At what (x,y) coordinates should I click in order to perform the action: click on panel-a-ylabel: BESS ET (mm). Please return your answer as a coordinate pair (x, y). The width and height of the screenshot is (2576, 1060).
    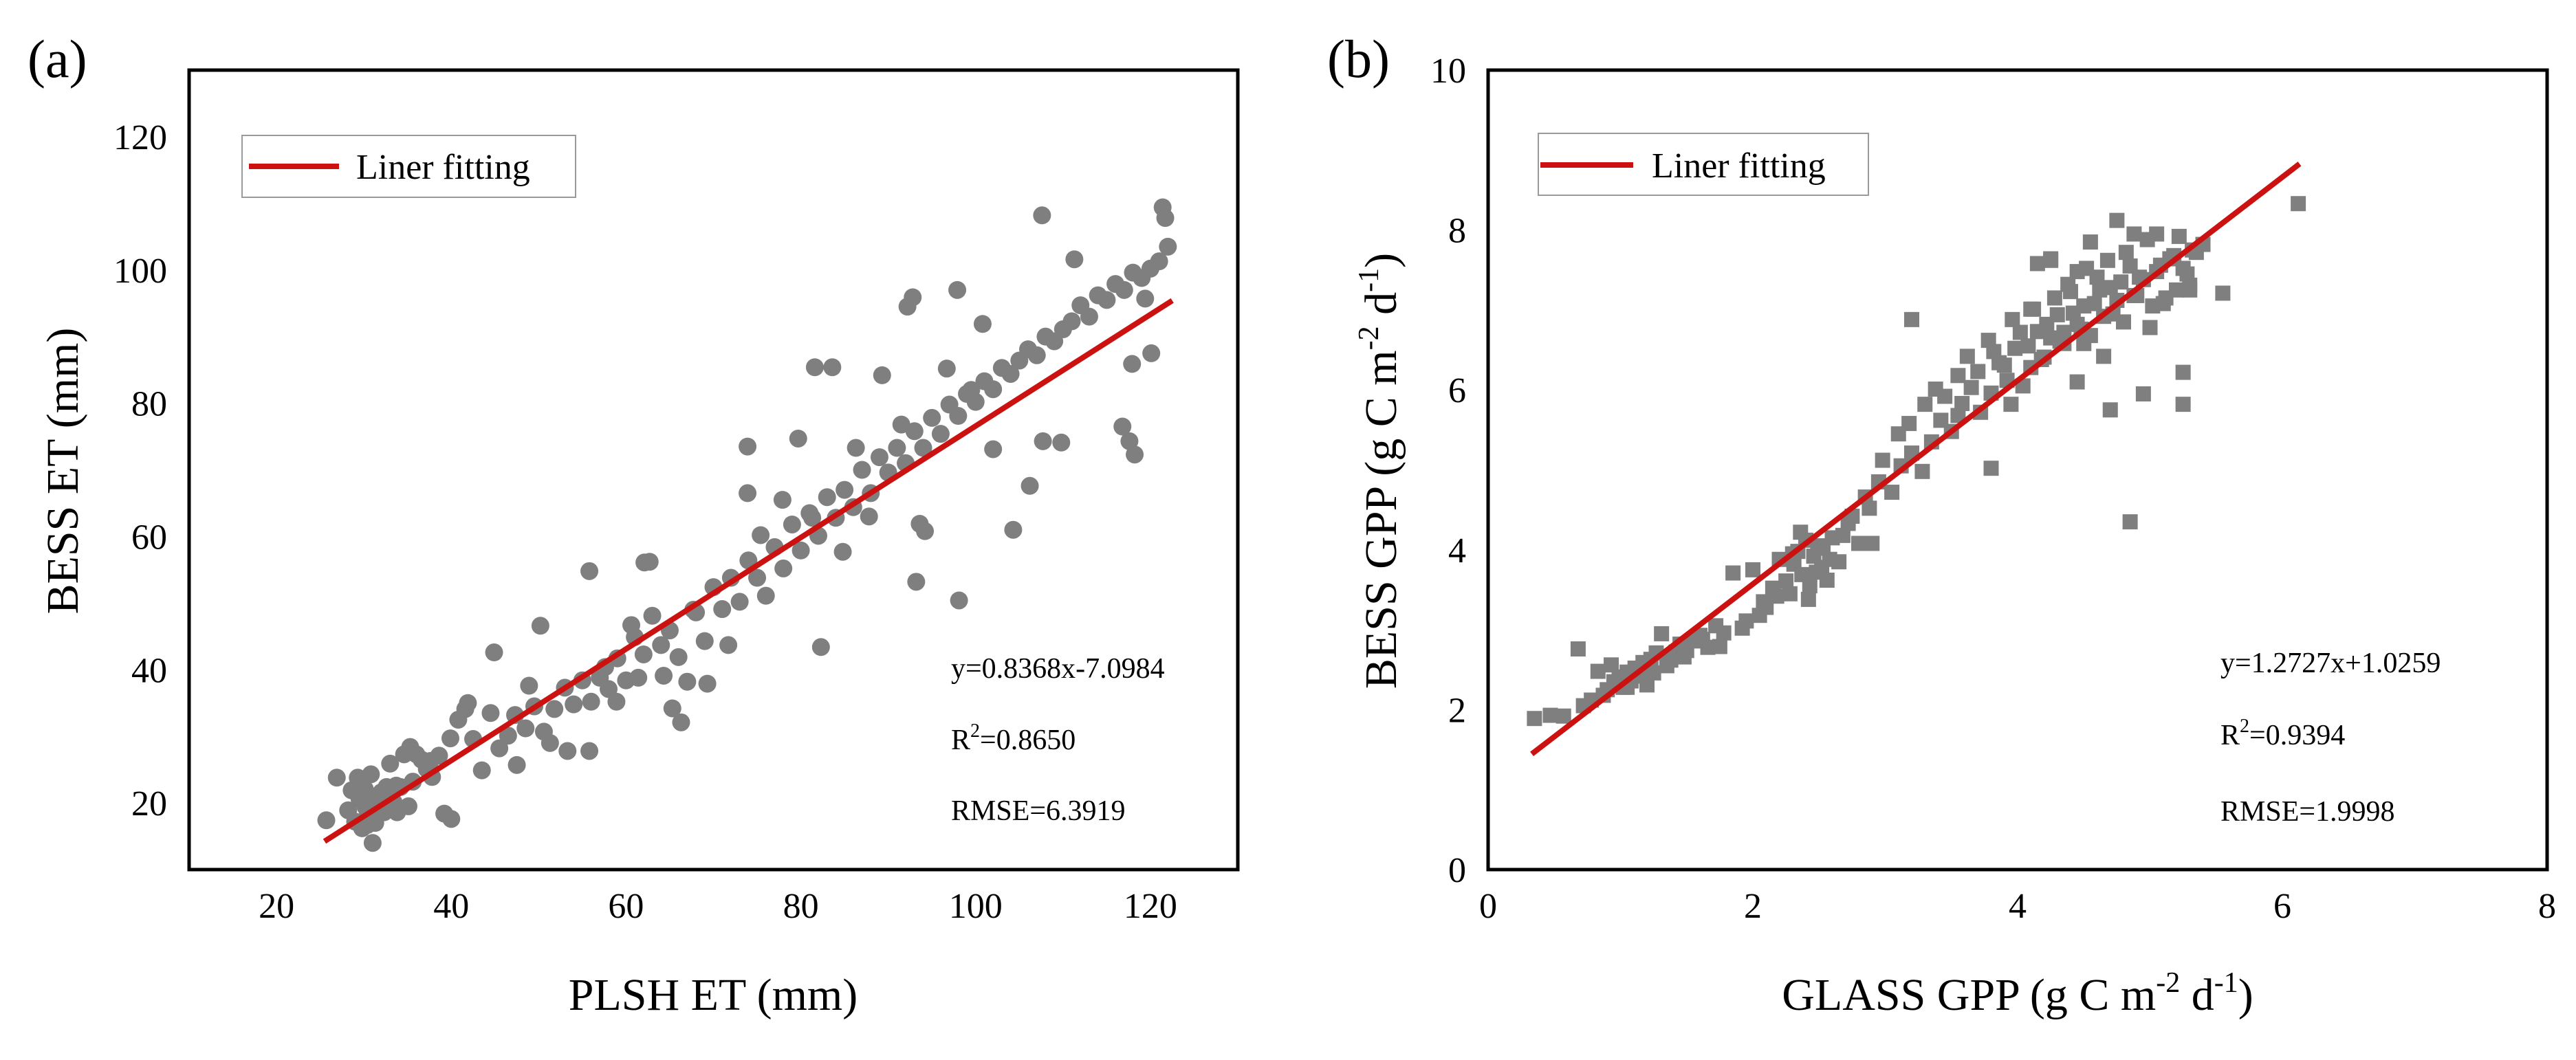
    Looking at the image, I should click on (63, 471).